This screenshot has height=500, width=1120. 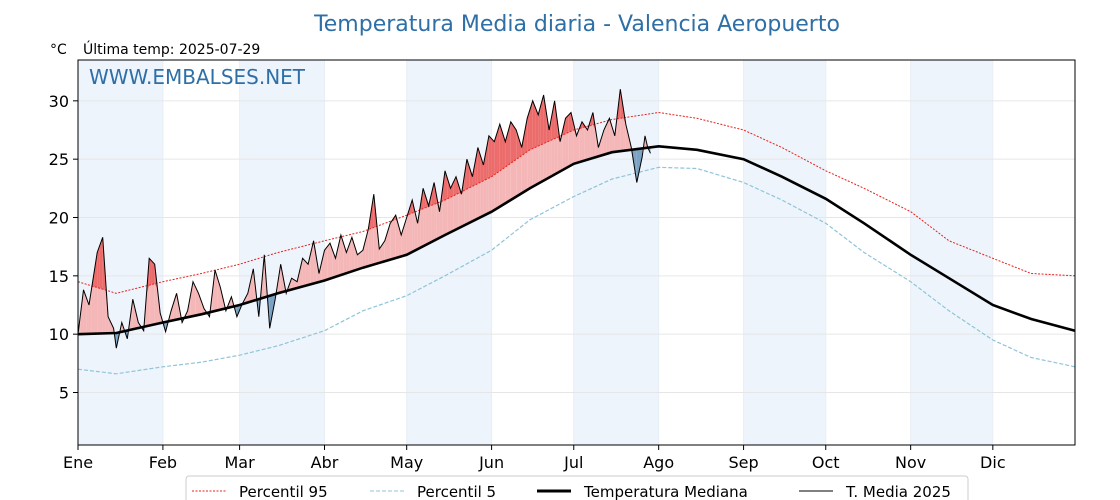 What do you see at coordinates (456, 491) in the screenshot?
I see `legend-label-p5: Percentil 5` at bounding box center [456, 491].